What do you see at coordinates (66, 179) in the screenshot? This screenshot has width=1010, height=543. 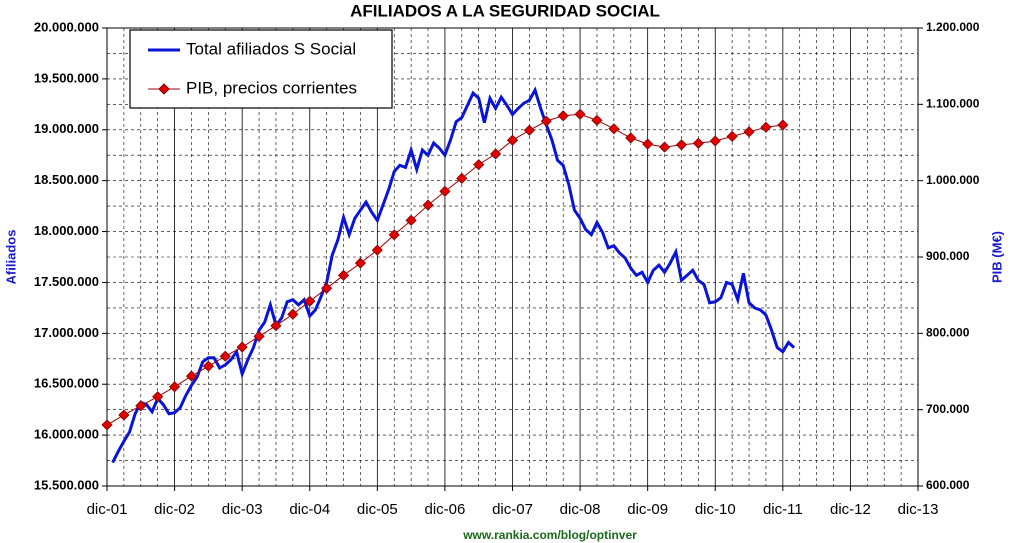 I see `y-tick-label: 18.500.000` at bounding box center [66, 179].